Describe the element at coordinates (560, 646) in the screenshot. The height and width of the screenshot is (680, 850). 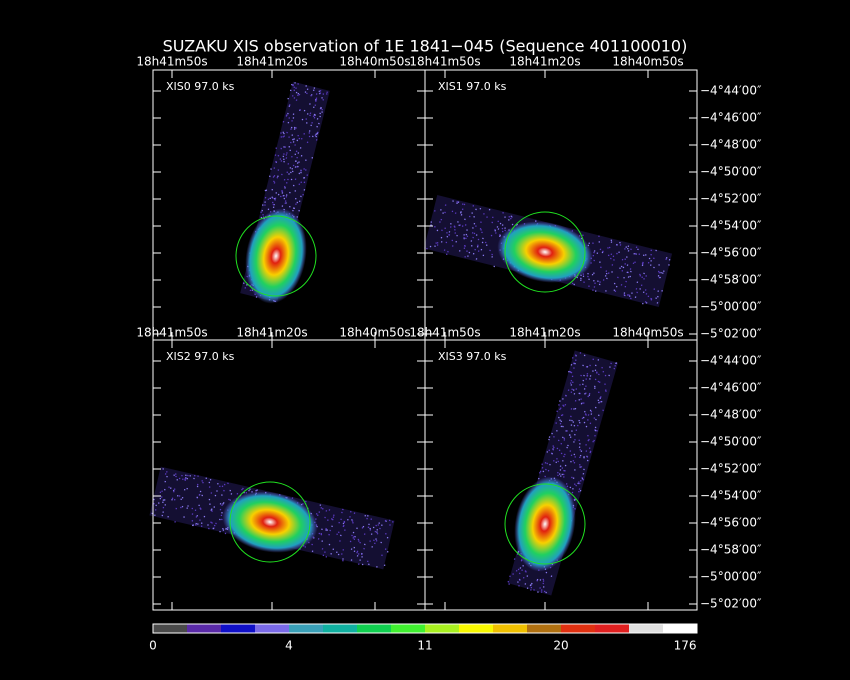
I see `colorbar-label: 20` at that location.